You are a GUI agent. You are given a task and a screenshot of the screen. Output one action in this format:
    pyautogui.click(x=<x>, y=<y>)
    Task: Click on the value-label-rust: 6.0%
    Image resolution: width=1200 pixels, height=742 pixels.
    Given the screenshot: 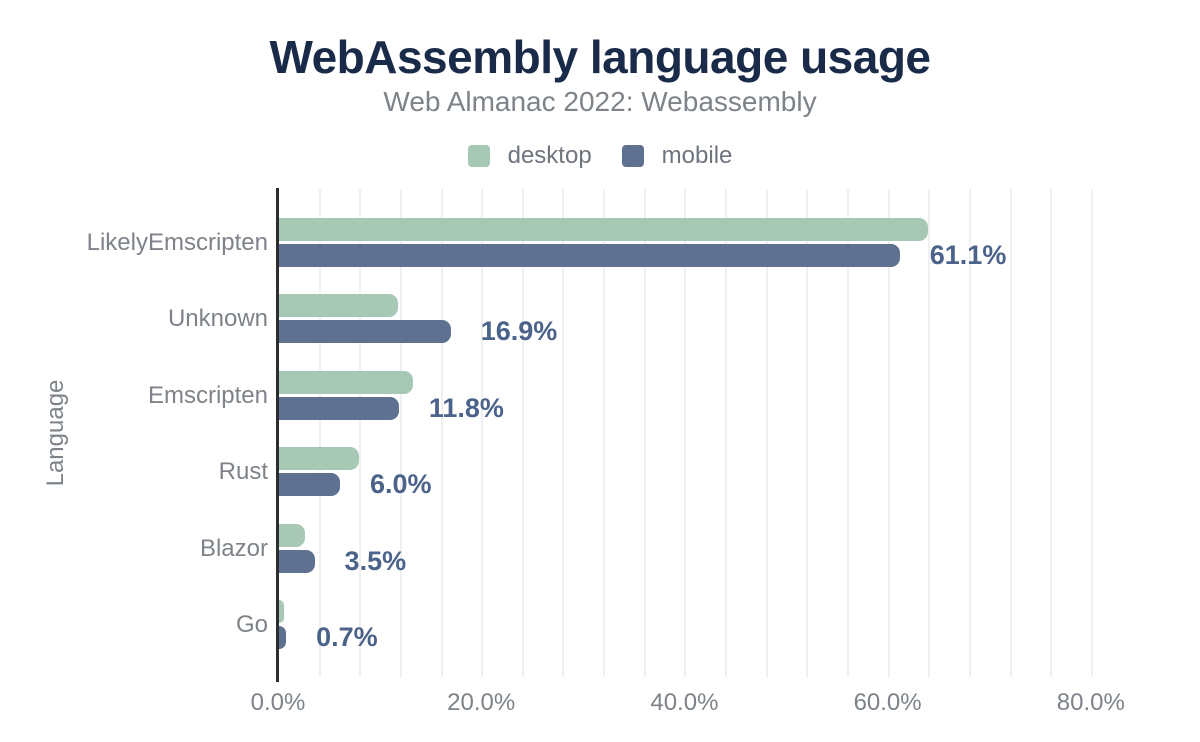 What is the action you would take?
    pyautogui.click(x=400, y=484)
    